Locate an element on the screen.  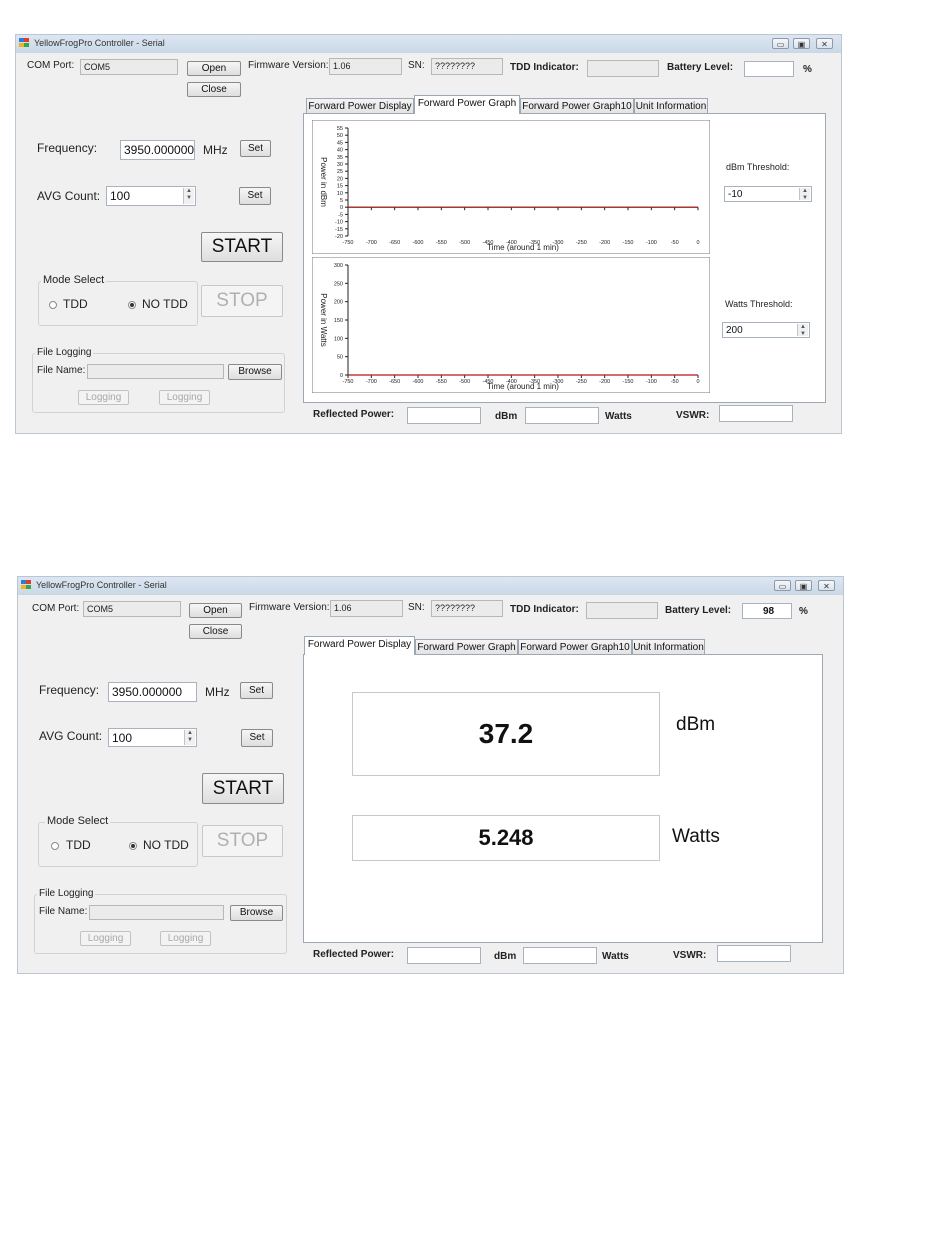
app-icon is located at coordinates (26, 585).